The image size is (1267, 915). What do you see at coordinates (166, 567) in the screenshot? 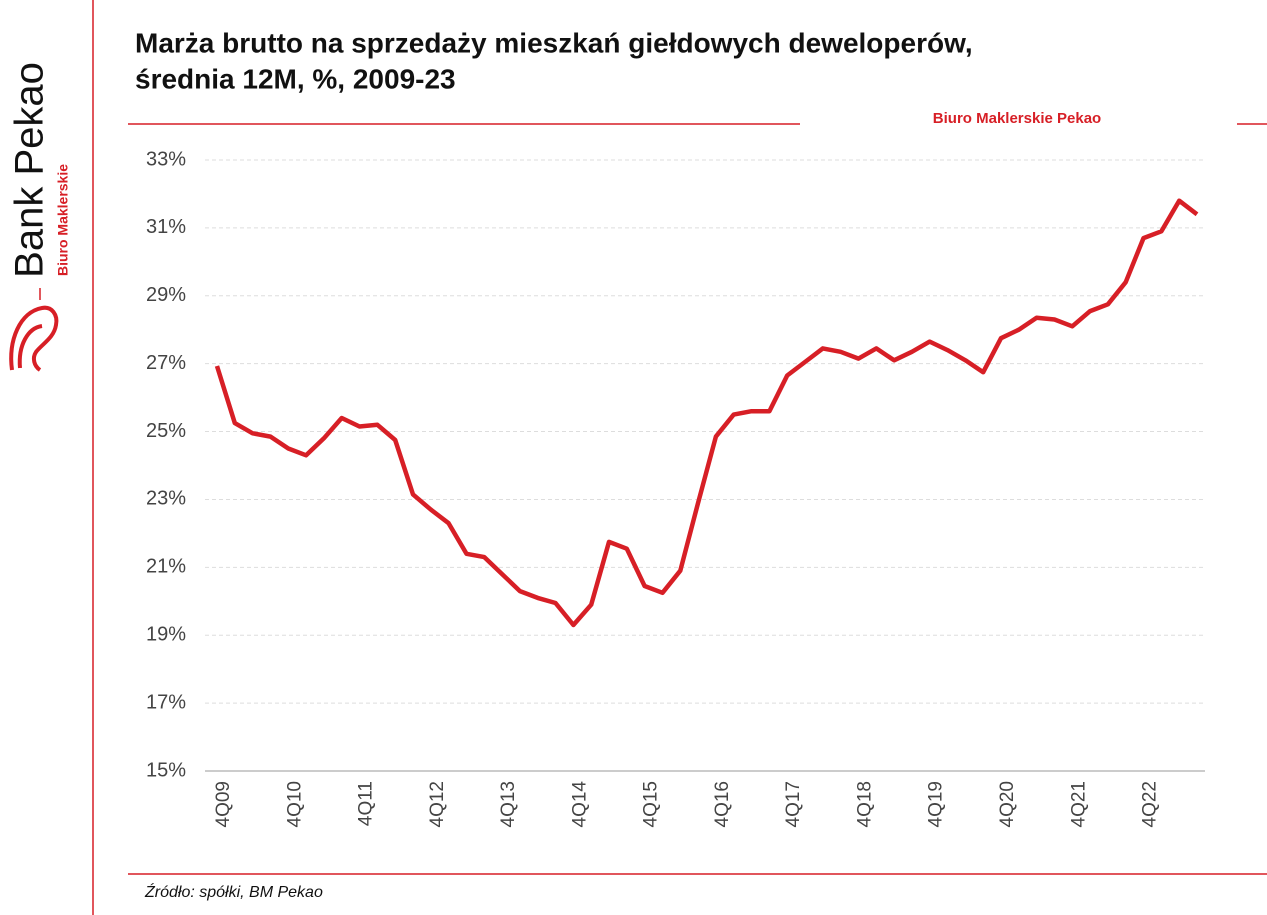
I see `y-tick-label: 21%` at bounding box center [166, 567].